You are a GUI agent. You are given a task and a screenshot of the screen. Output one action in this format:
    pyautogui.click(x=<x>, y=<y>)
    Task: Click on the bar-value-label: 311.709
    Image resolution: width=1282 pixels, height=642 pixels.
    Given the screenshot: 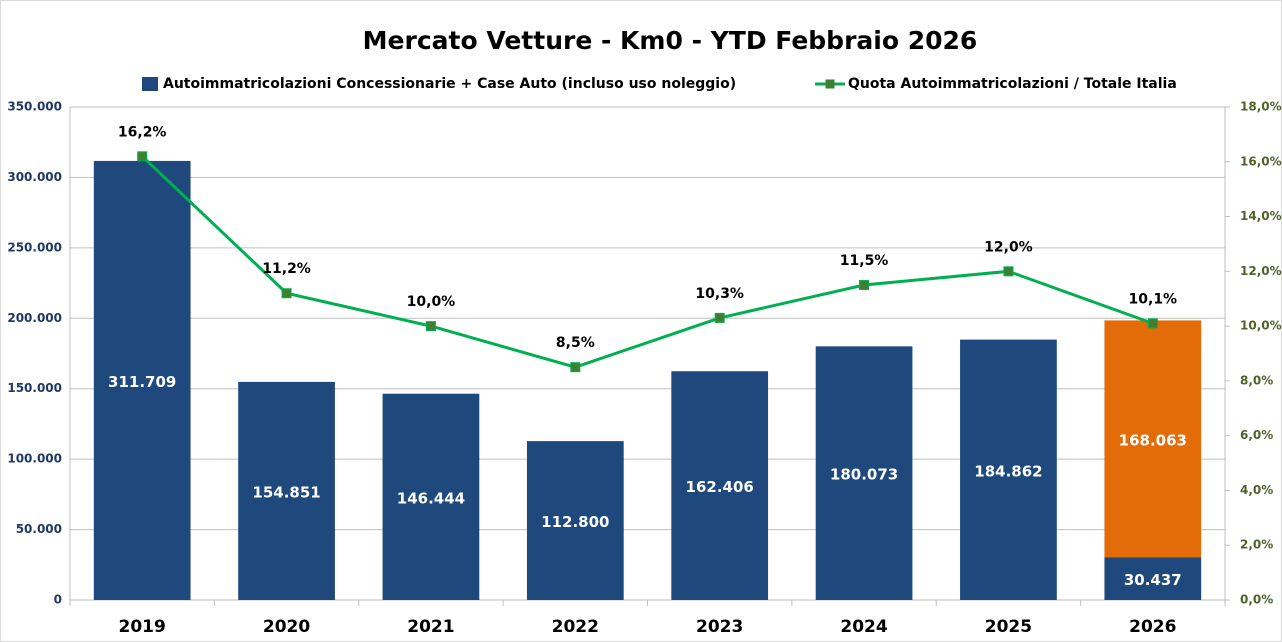 What is the action you would take?
    pyautogui.click(x=142, y=382)
    